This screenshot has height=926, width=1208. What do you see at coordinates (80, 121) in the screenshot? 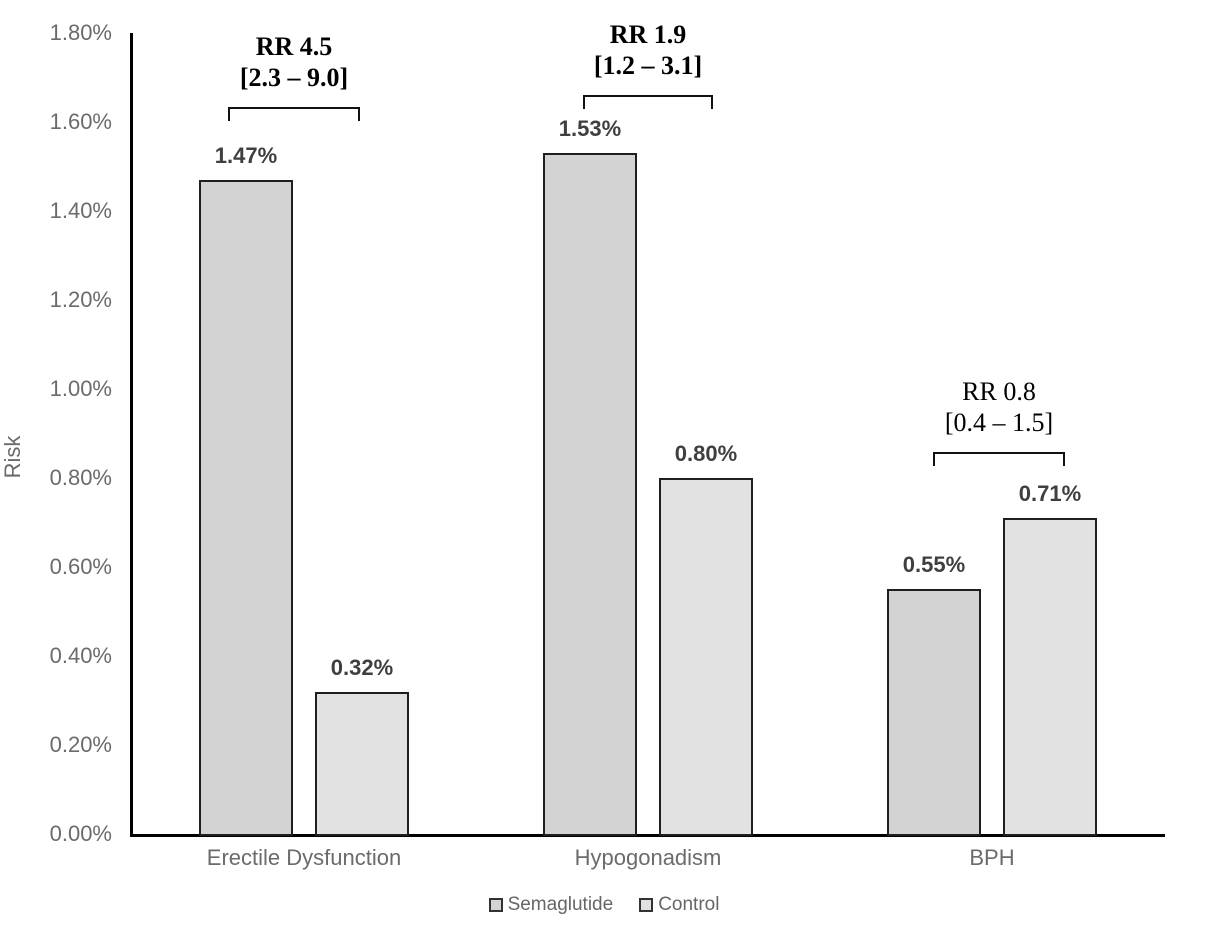
I see `y-tick-label: 1.60%` at bounding box center [80, 121].